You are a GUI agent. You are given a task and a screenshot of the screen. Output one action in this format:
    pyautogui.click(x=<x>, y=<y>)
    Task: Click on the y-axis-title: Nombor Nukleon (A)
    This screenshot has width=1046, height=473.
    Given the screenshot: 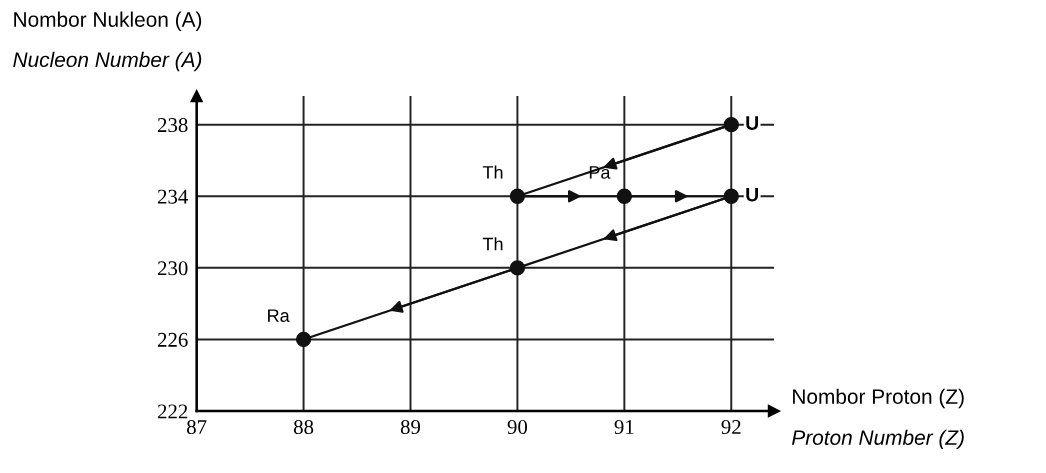 What is the action you would take?
    pyautogui.click(x=108, y=21)
    